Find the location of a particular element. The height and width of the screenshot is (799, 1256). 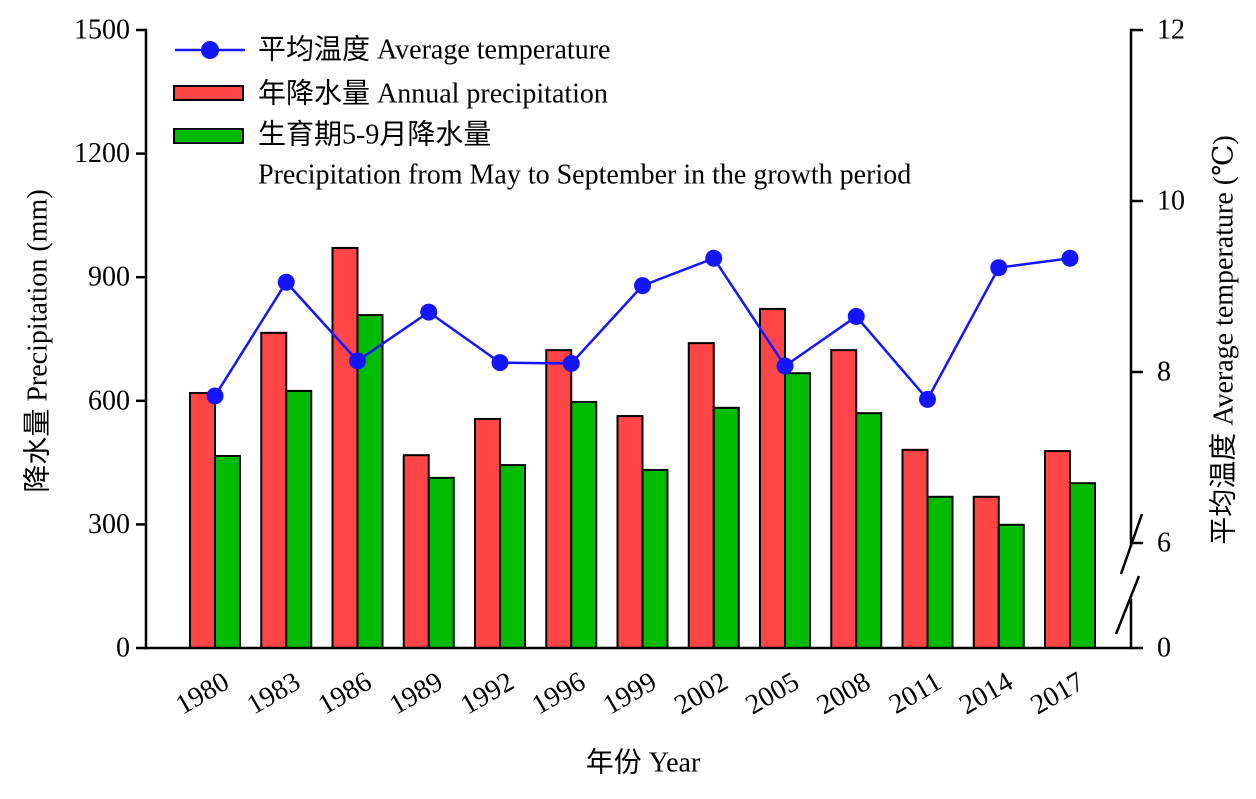

x-tick-label: 1980 is located at coordinates (203, 693).